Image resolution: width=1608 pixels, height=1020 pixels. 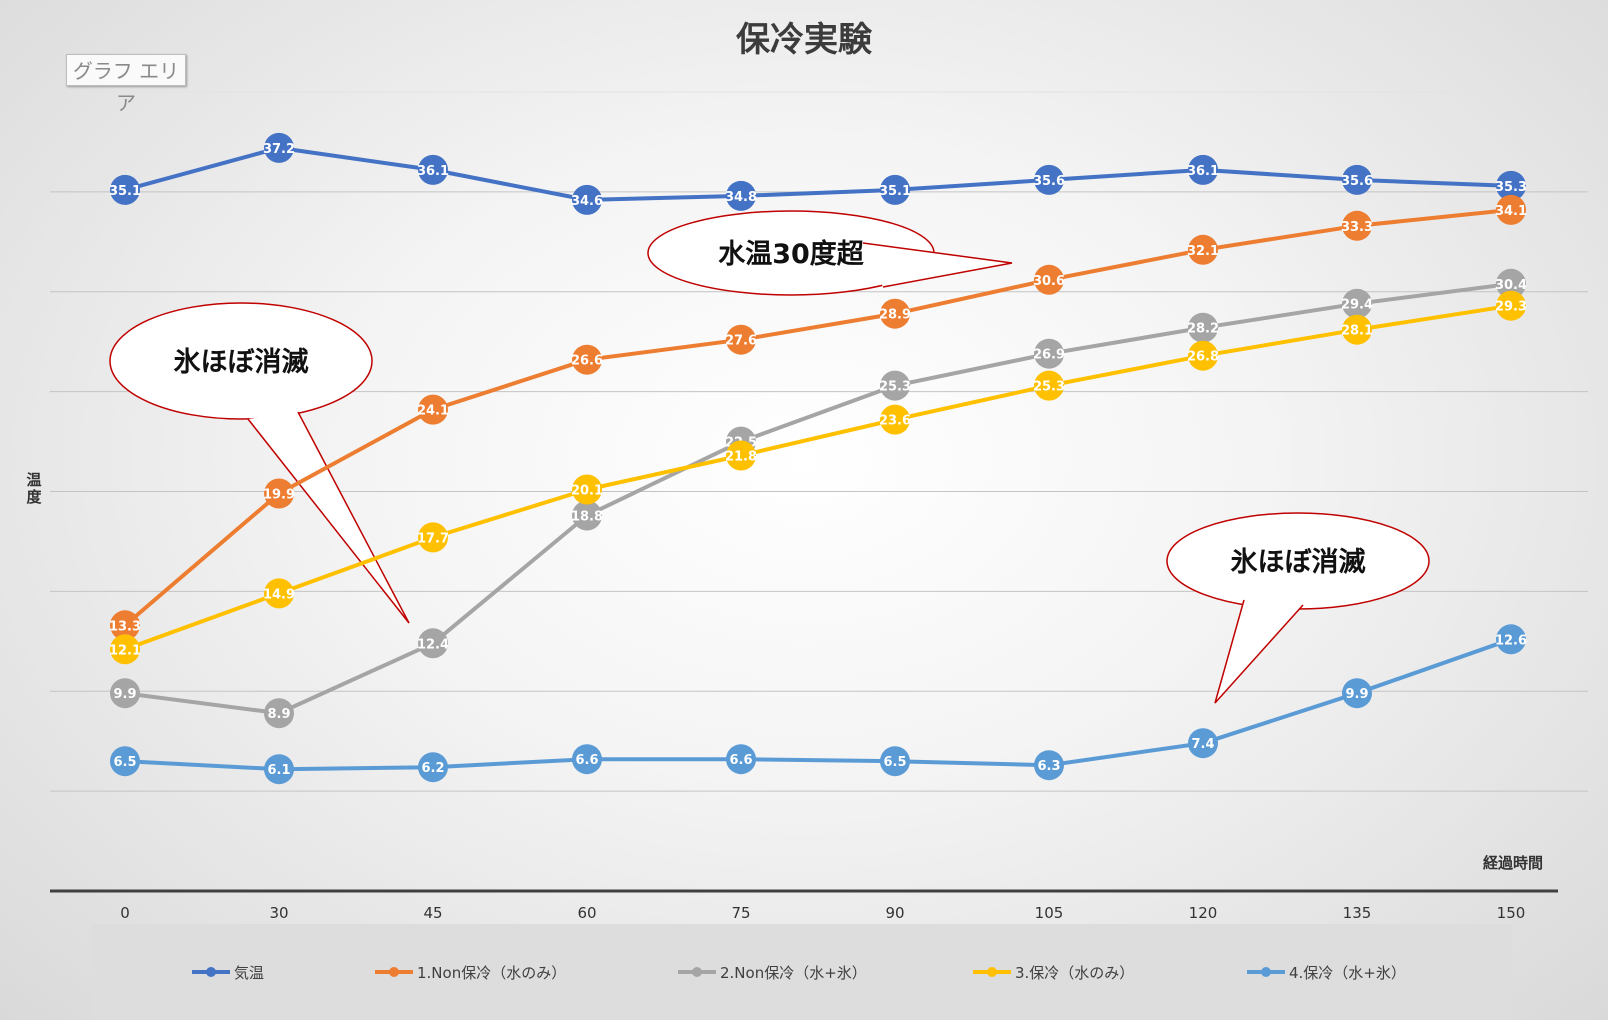 I want to click on x-tick-label: 60, so click(x=586, y=913).